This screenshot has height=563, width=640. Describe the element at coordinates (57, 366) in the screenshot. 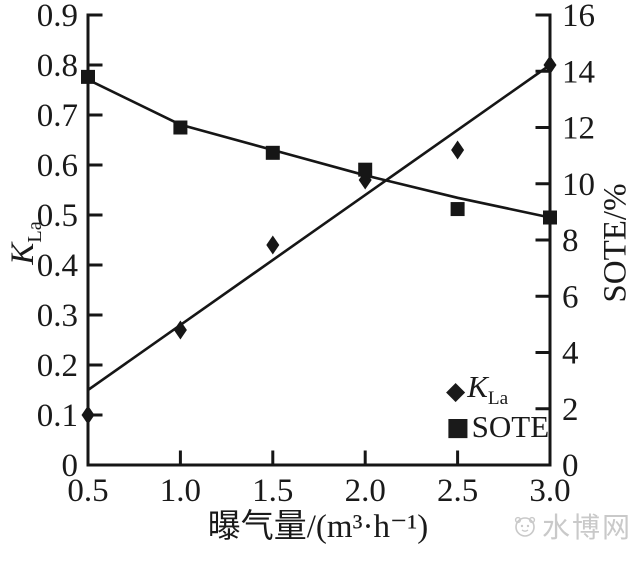

I see `left-y-axis-tick-label: 0.2` at that location.